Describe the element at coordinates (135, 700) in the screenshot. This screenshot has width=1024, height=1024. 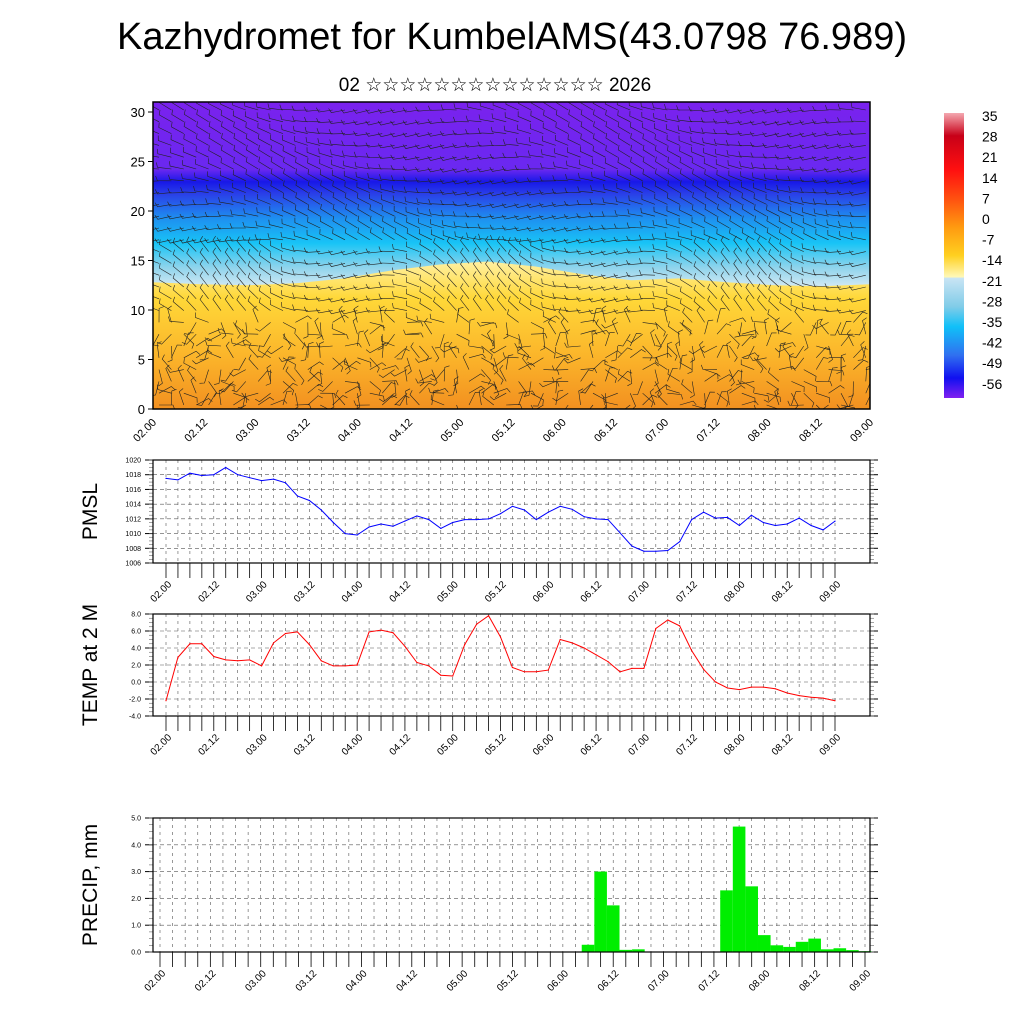
I see `y-tick-label: -2.0` at that location.